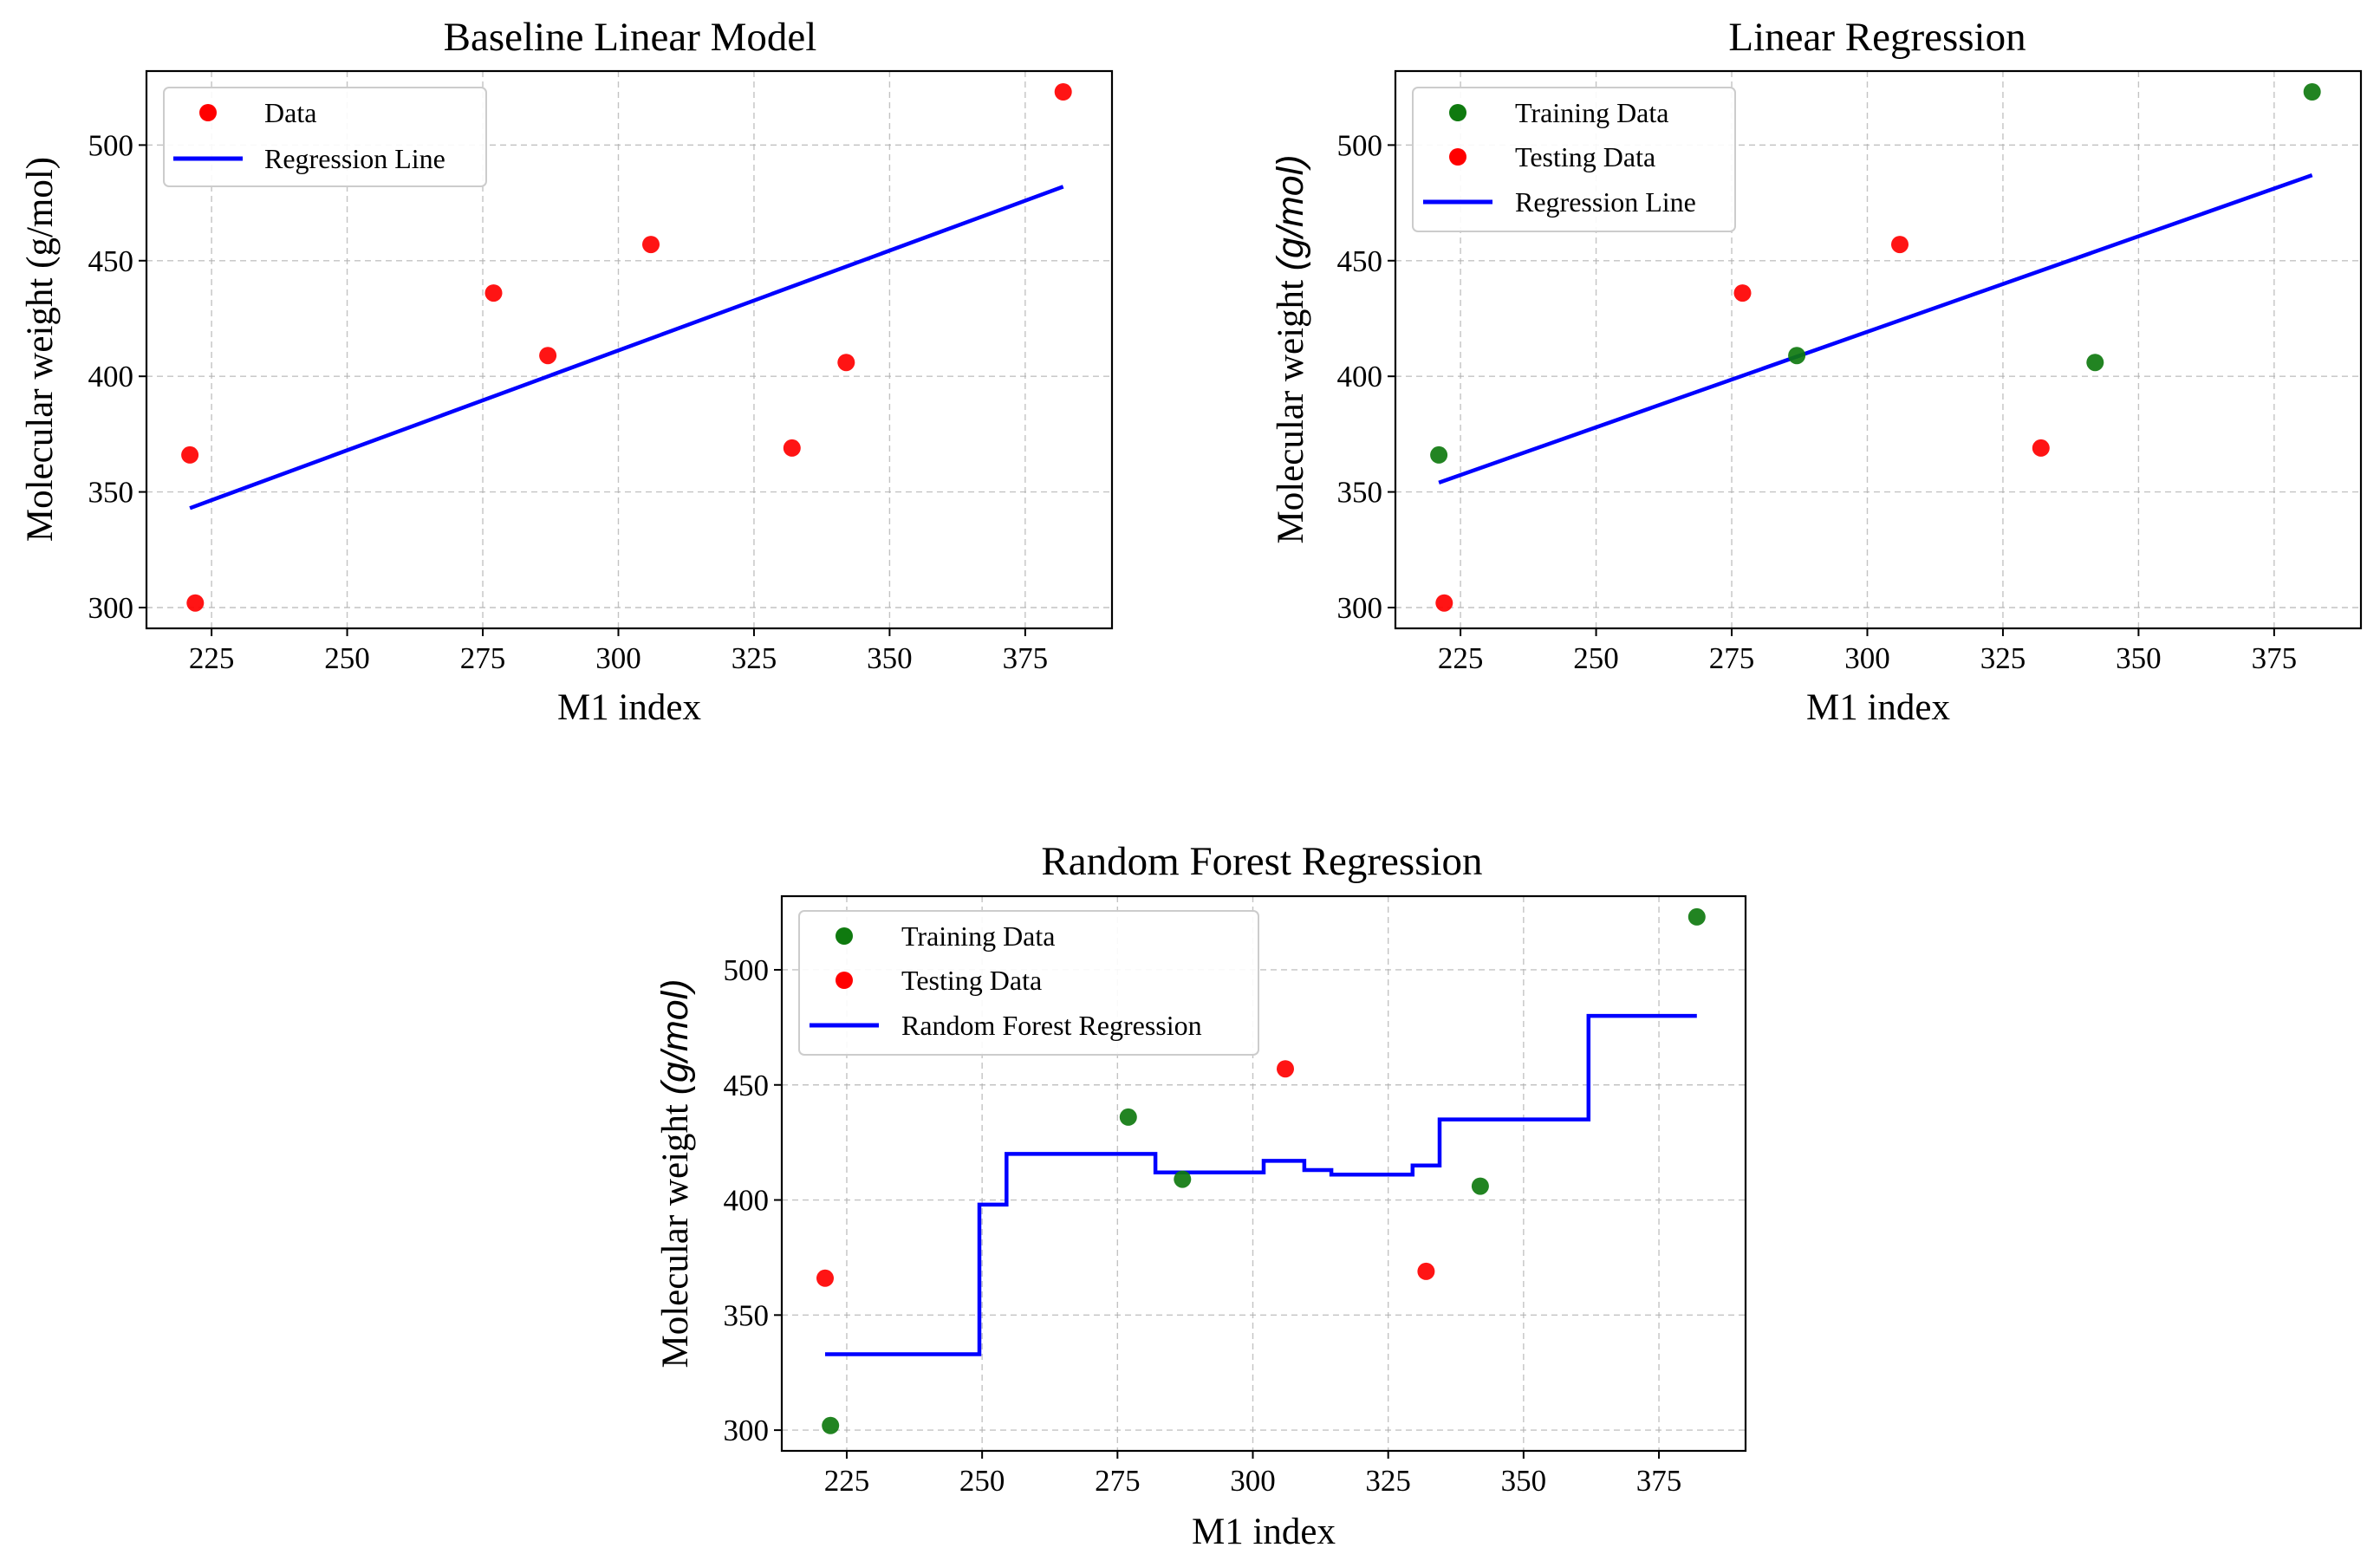 Image resolution: width=2380 pixels, height=1567 pixels. Describe the element at coordinates (1457, 157) in the screenshot. I see `legend-marker-testing-data` at that location.